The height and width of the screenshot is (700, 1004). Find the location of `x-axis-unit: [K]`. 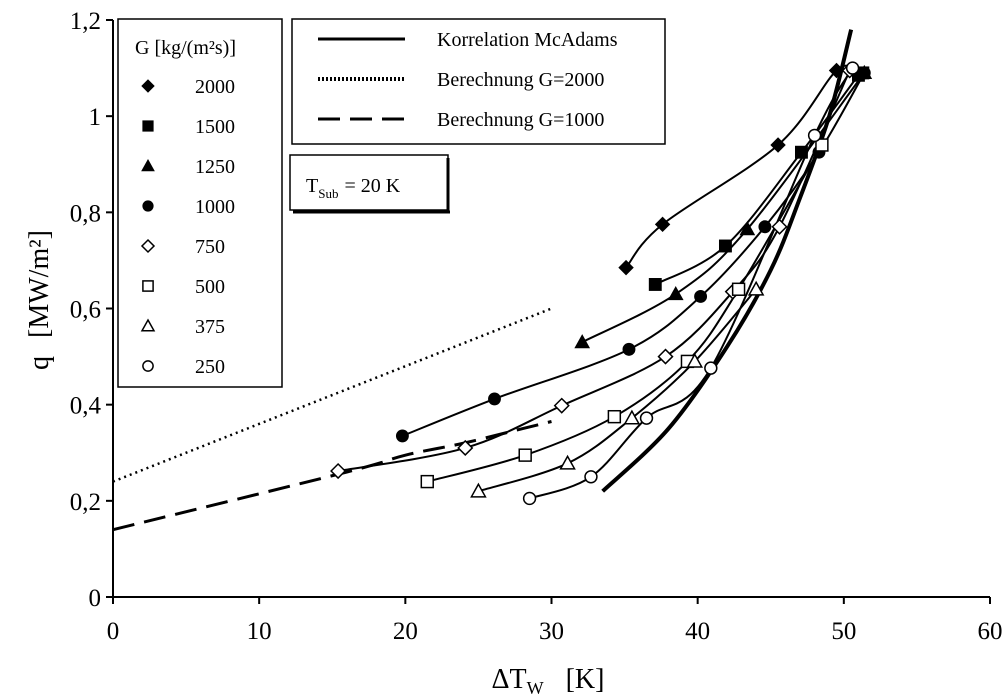

x-axis-unit: [K] is located at coordinates (585, 679).